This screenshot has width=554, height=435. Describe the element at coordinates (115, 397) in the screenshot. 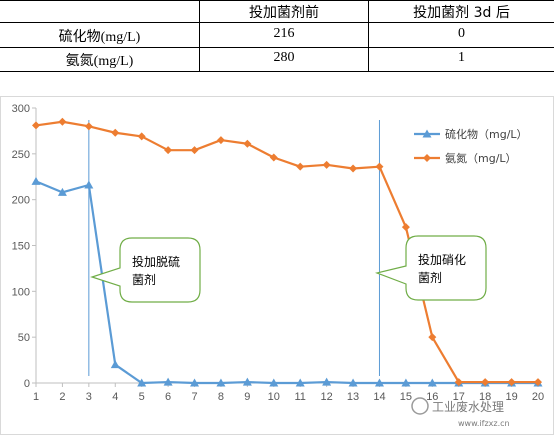

I see `x-tick-label: 4` at that location.